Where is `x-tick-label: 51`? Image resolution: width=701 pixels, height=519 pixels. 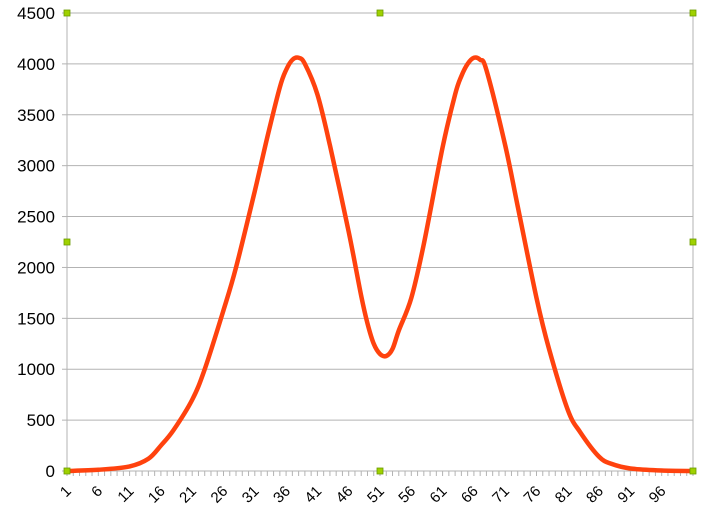
x-tick-label: 51 is located at coordinates (376, 495).